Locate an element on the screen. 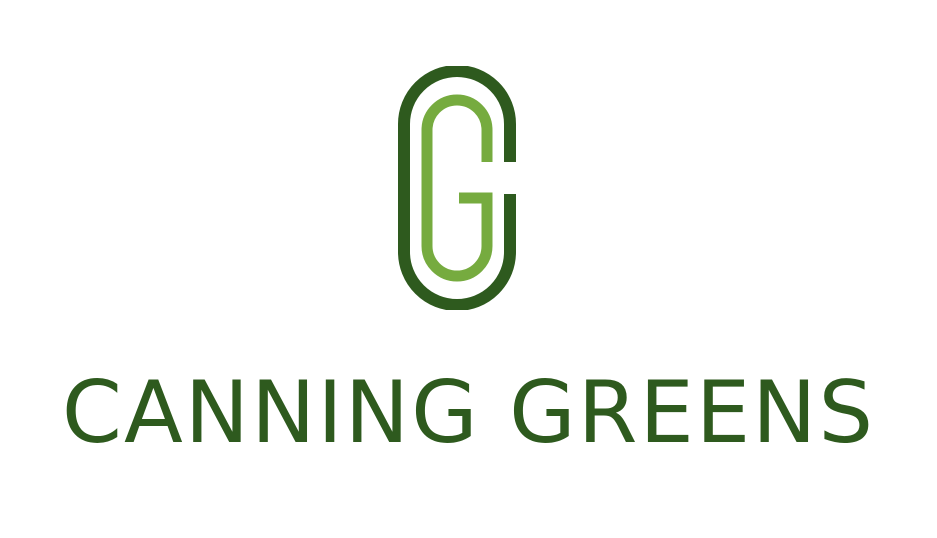 The height and width of the screenshot is (538, 937). outer-c-shape is located at coordinates (457, 188).